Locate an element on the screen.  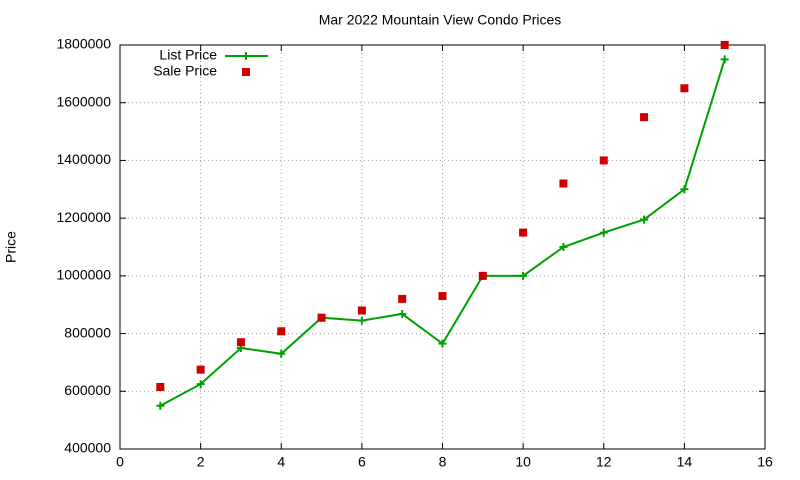
y-tick-label: 600000 is located at coordinates (87, 390).